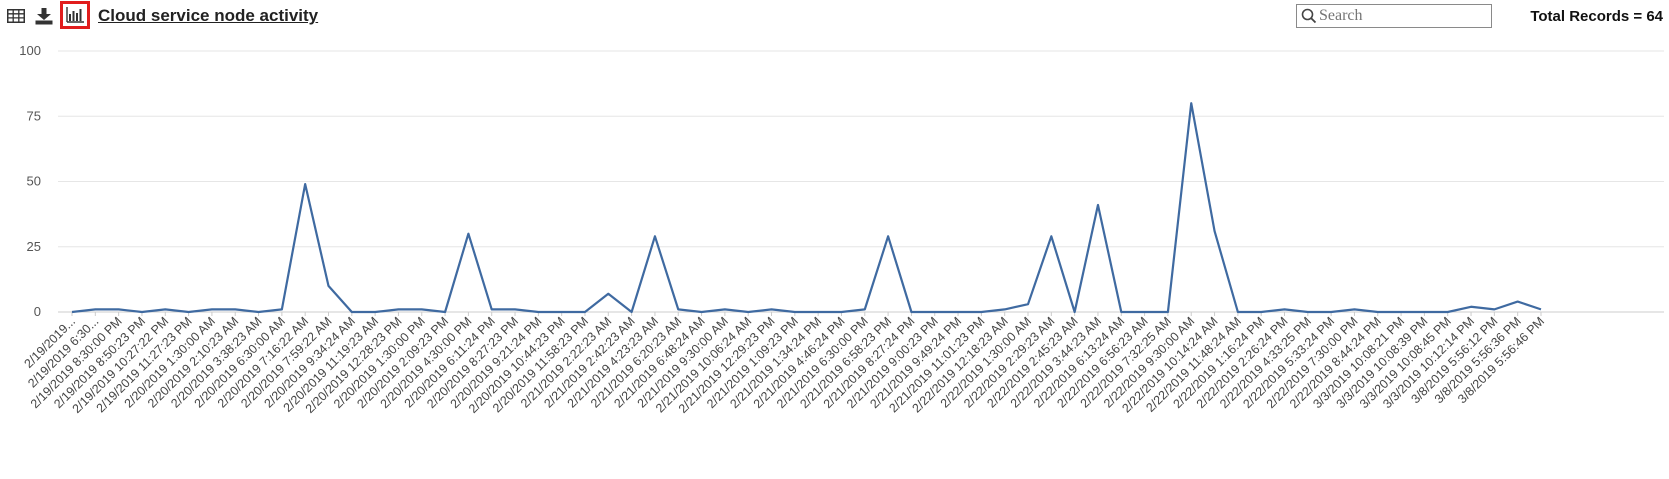  What do you see at coordinates (44, 16) in the screenshot?
I see `download-icon` at bounding box center [44, 16].